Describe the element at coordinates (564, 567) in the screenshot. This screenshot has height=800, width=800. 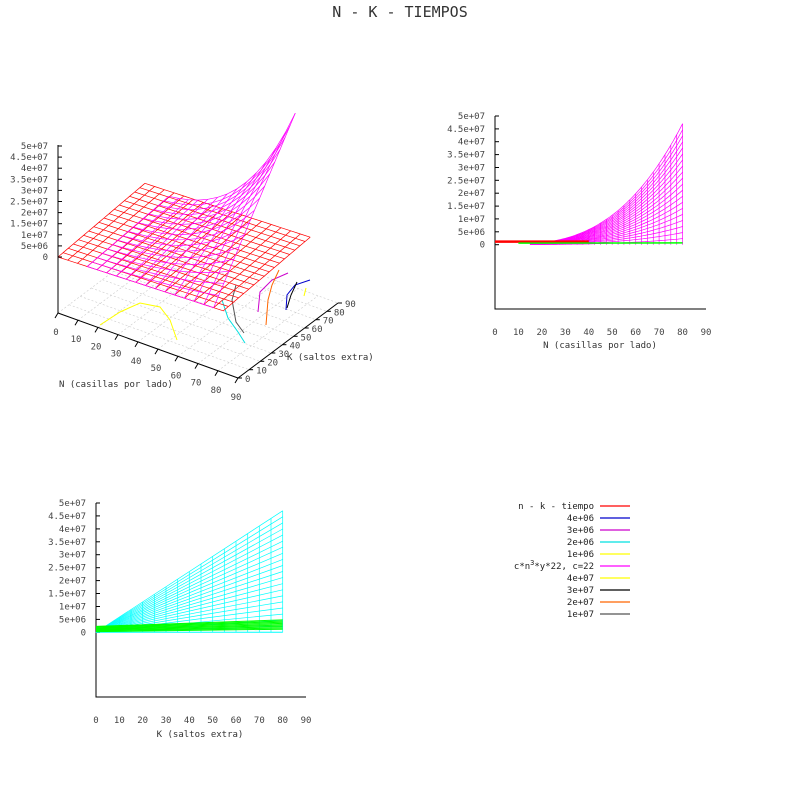
I see `legend-label-part: *y*22, c=22` at that location.